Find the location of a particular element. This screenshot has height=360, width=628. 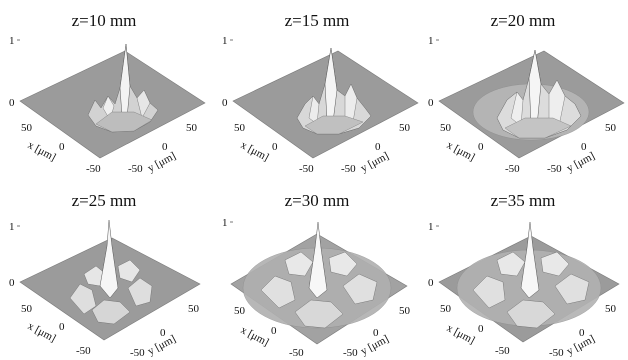

panel-title: z=20 mm is located at coordinates (523, 20).